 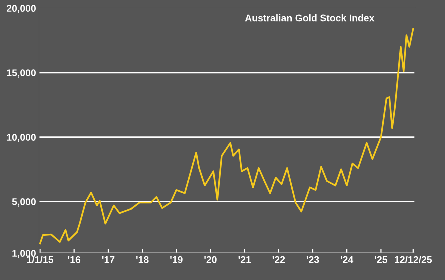 What do you see at coordinates (24, 254) in the screenshot?
I see `y-tick-label: 1,000` at bounding box center [24, 254].